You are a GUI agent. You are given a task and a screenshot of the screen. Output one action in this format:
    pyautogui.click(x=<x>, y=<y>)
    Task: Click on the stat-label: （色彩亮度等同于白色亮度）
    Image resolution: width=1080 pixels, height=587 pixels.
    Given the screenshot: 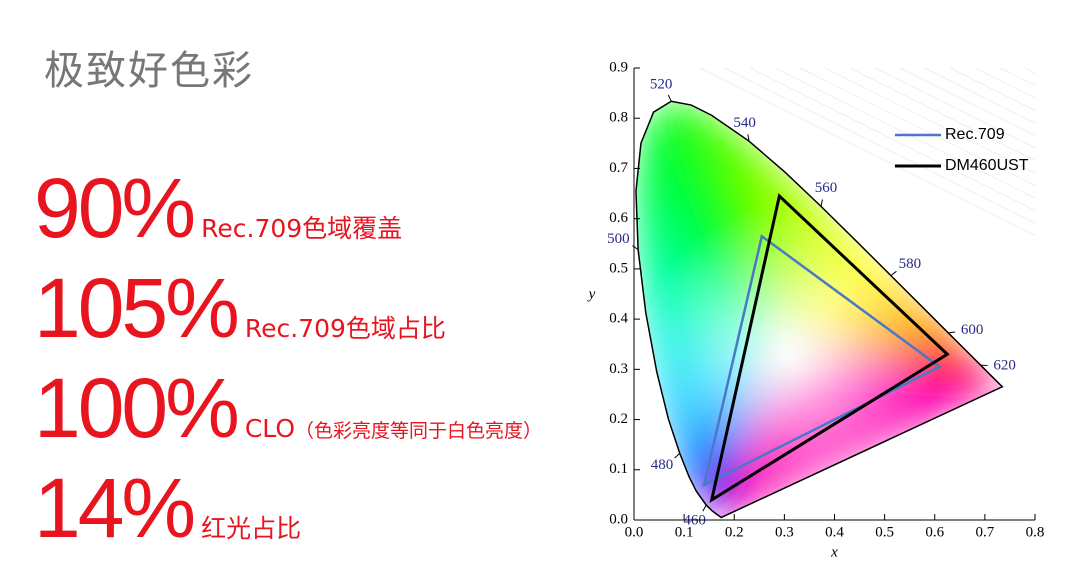 What is the action you would take?
    pyautogui.click(x=419, y=431)
    